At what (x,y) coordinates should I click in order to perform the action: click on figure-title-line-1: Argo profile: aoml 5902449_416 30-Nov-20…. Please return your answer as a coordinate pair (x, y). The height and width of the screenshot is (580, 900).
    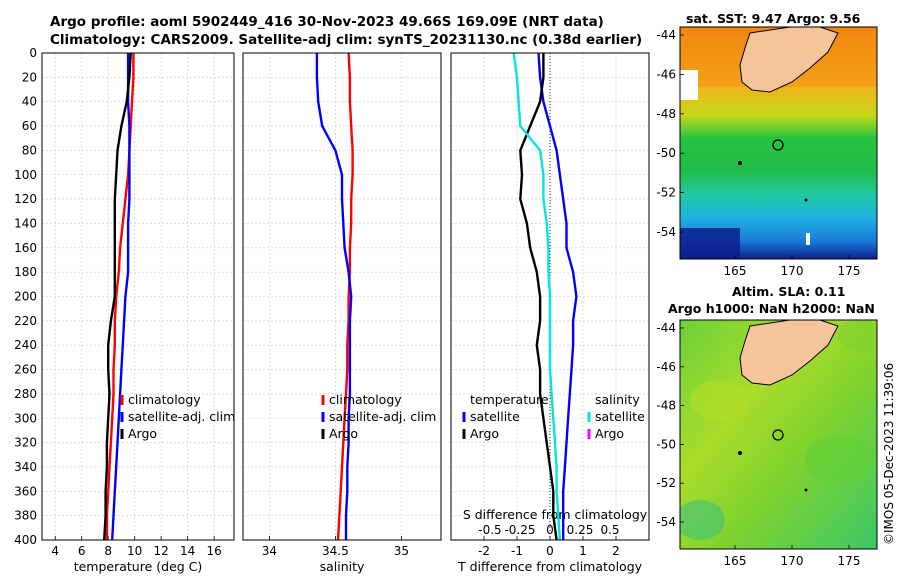
    Looking at the image, I should click on (327, 22).